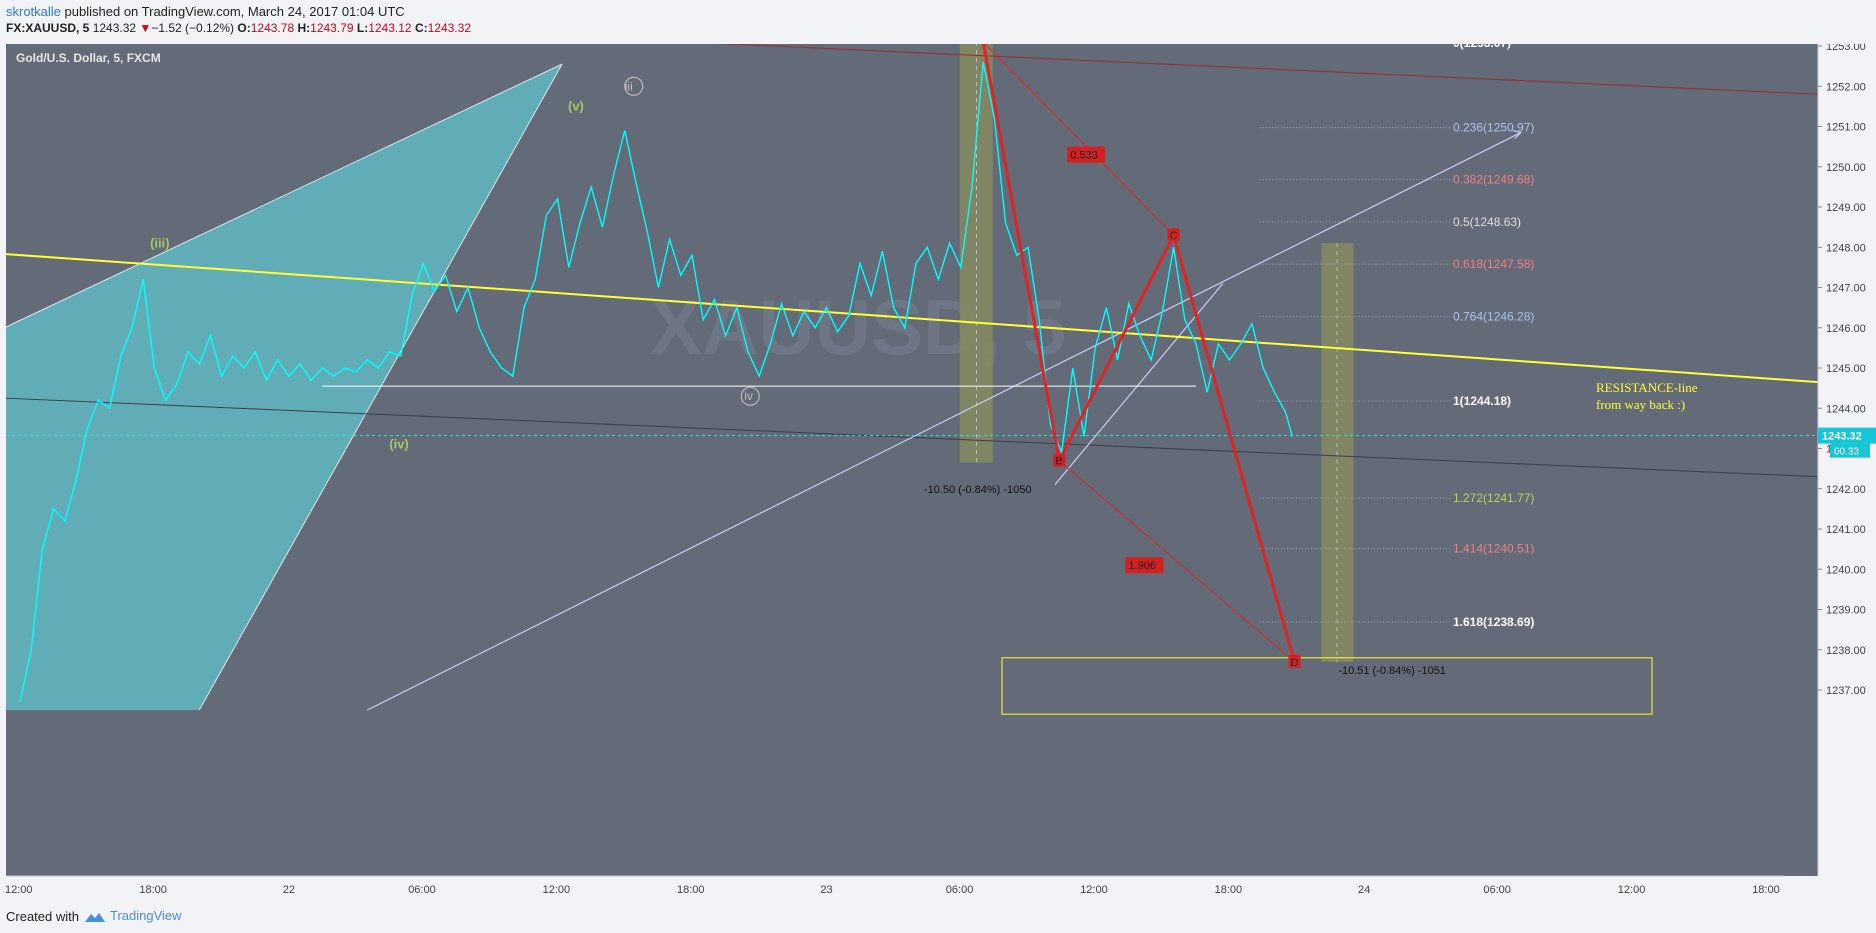  I want to click on fib-level-label: 0.5(1248.63), so click(1487, 222).